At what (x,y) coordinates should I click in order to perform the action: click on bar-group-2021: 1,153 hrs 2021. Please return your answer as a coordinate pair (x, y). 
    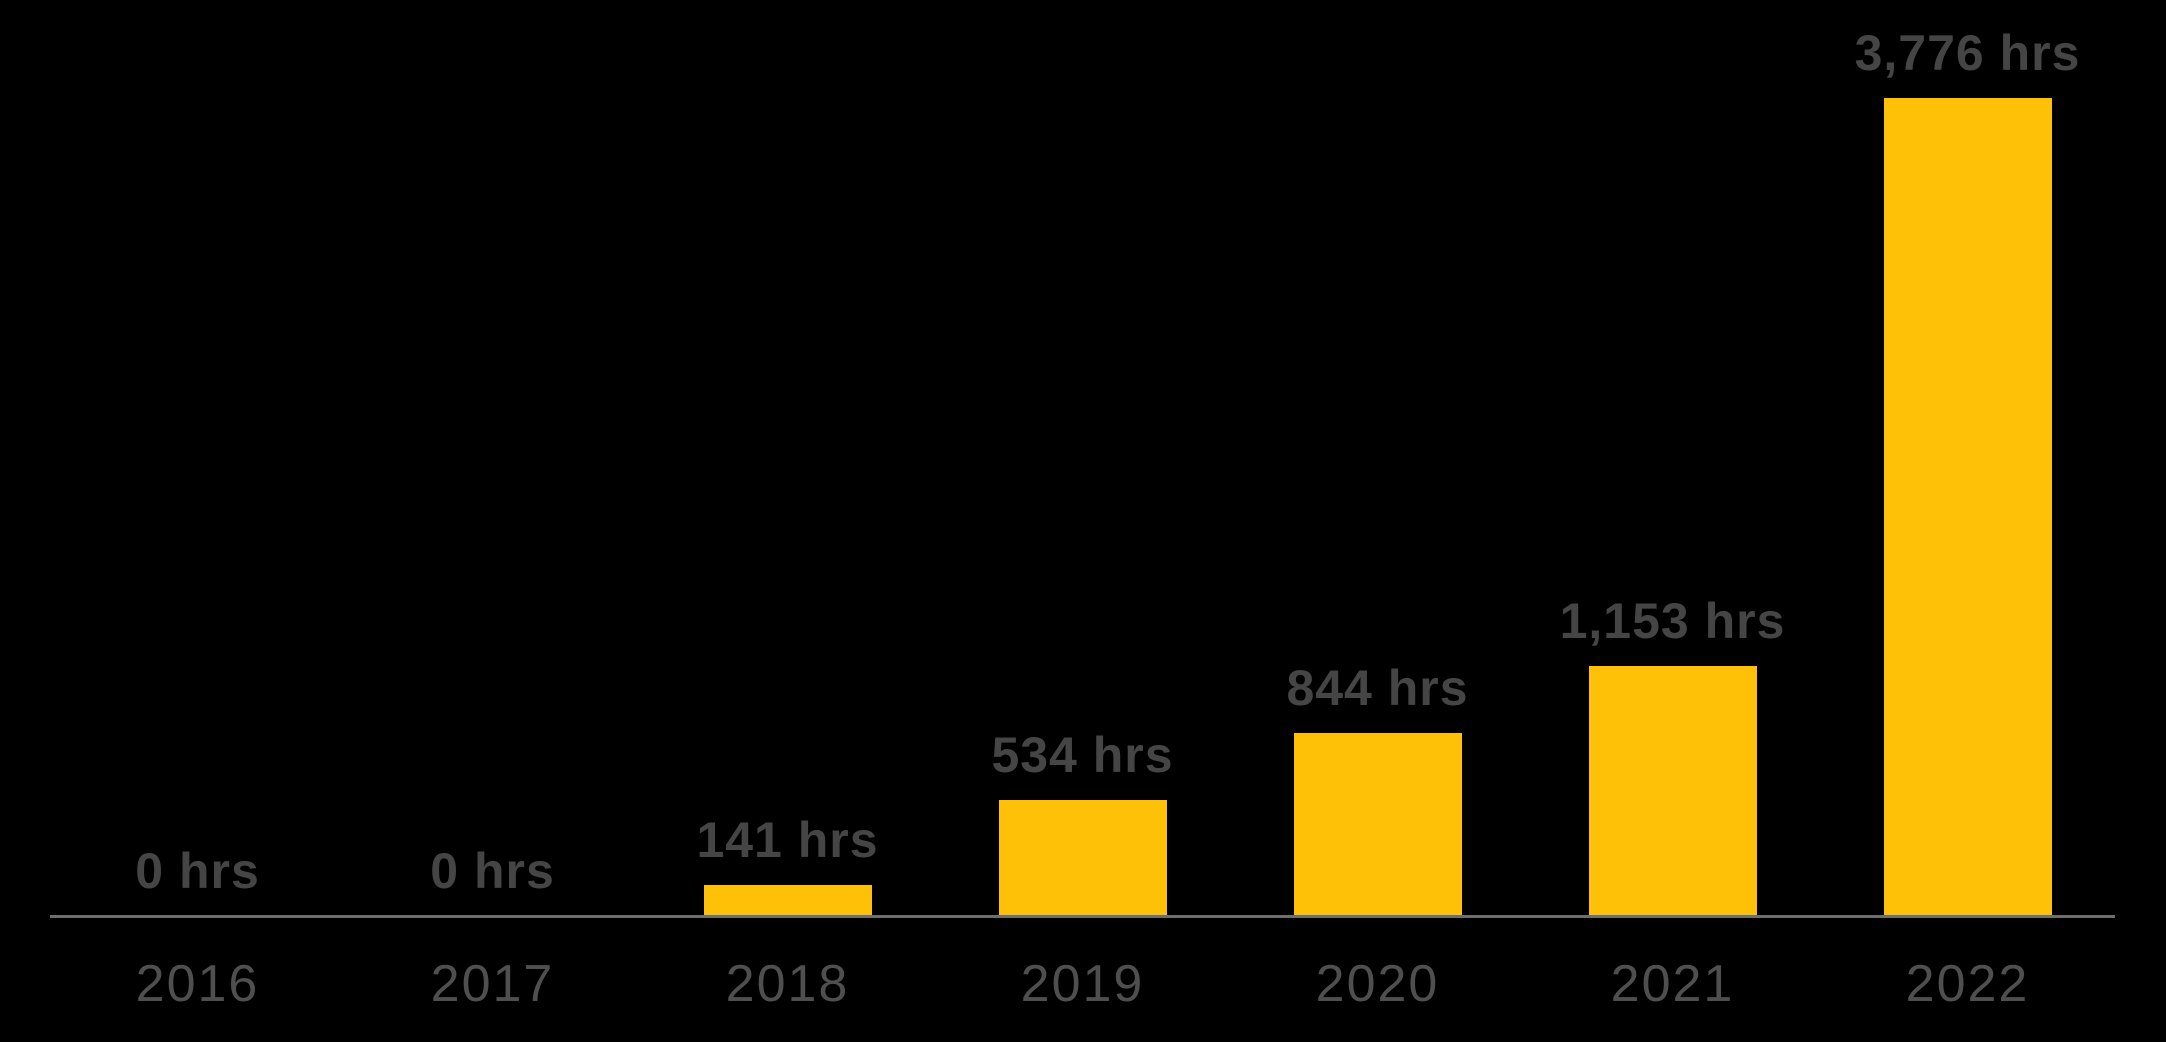
    Looking at the image, I should click on (1672, 521).